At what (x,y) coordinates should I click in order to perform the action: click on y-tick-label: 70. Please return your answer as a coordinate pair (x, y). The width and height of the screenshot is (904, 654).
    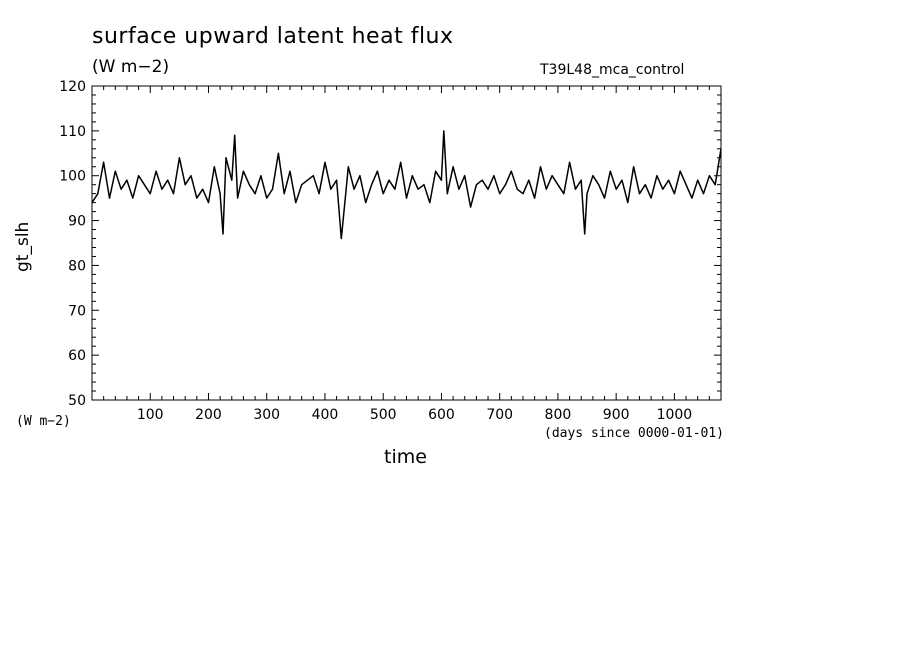
    Looking at the image, I should click on (77, 311).